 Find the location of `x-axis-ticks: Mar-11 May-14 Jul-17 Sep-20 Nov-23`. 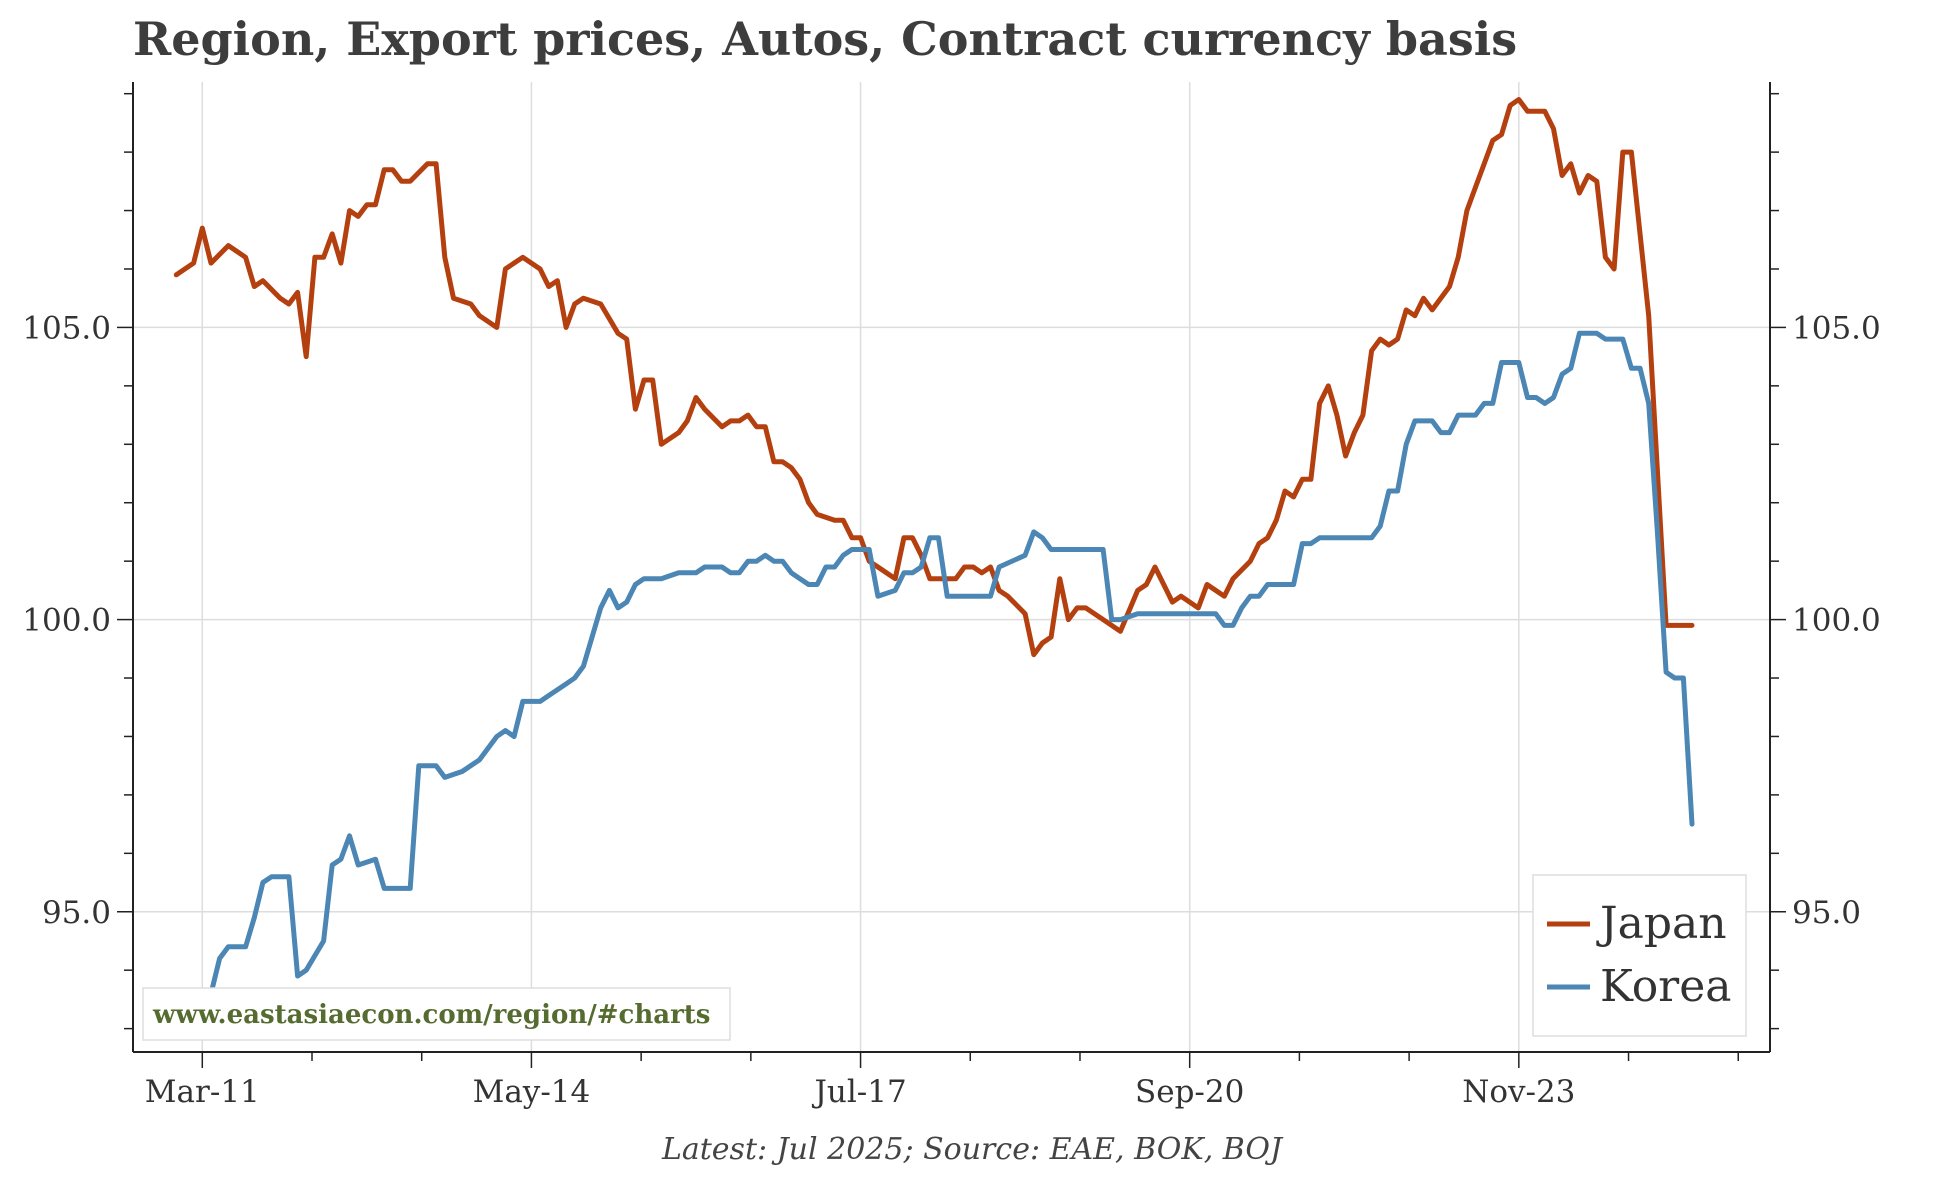

x-axis-ticks: Mar-11 May-14 Jul-17 Sep-20 Nov-23 is located at coordinates (942, 1081).